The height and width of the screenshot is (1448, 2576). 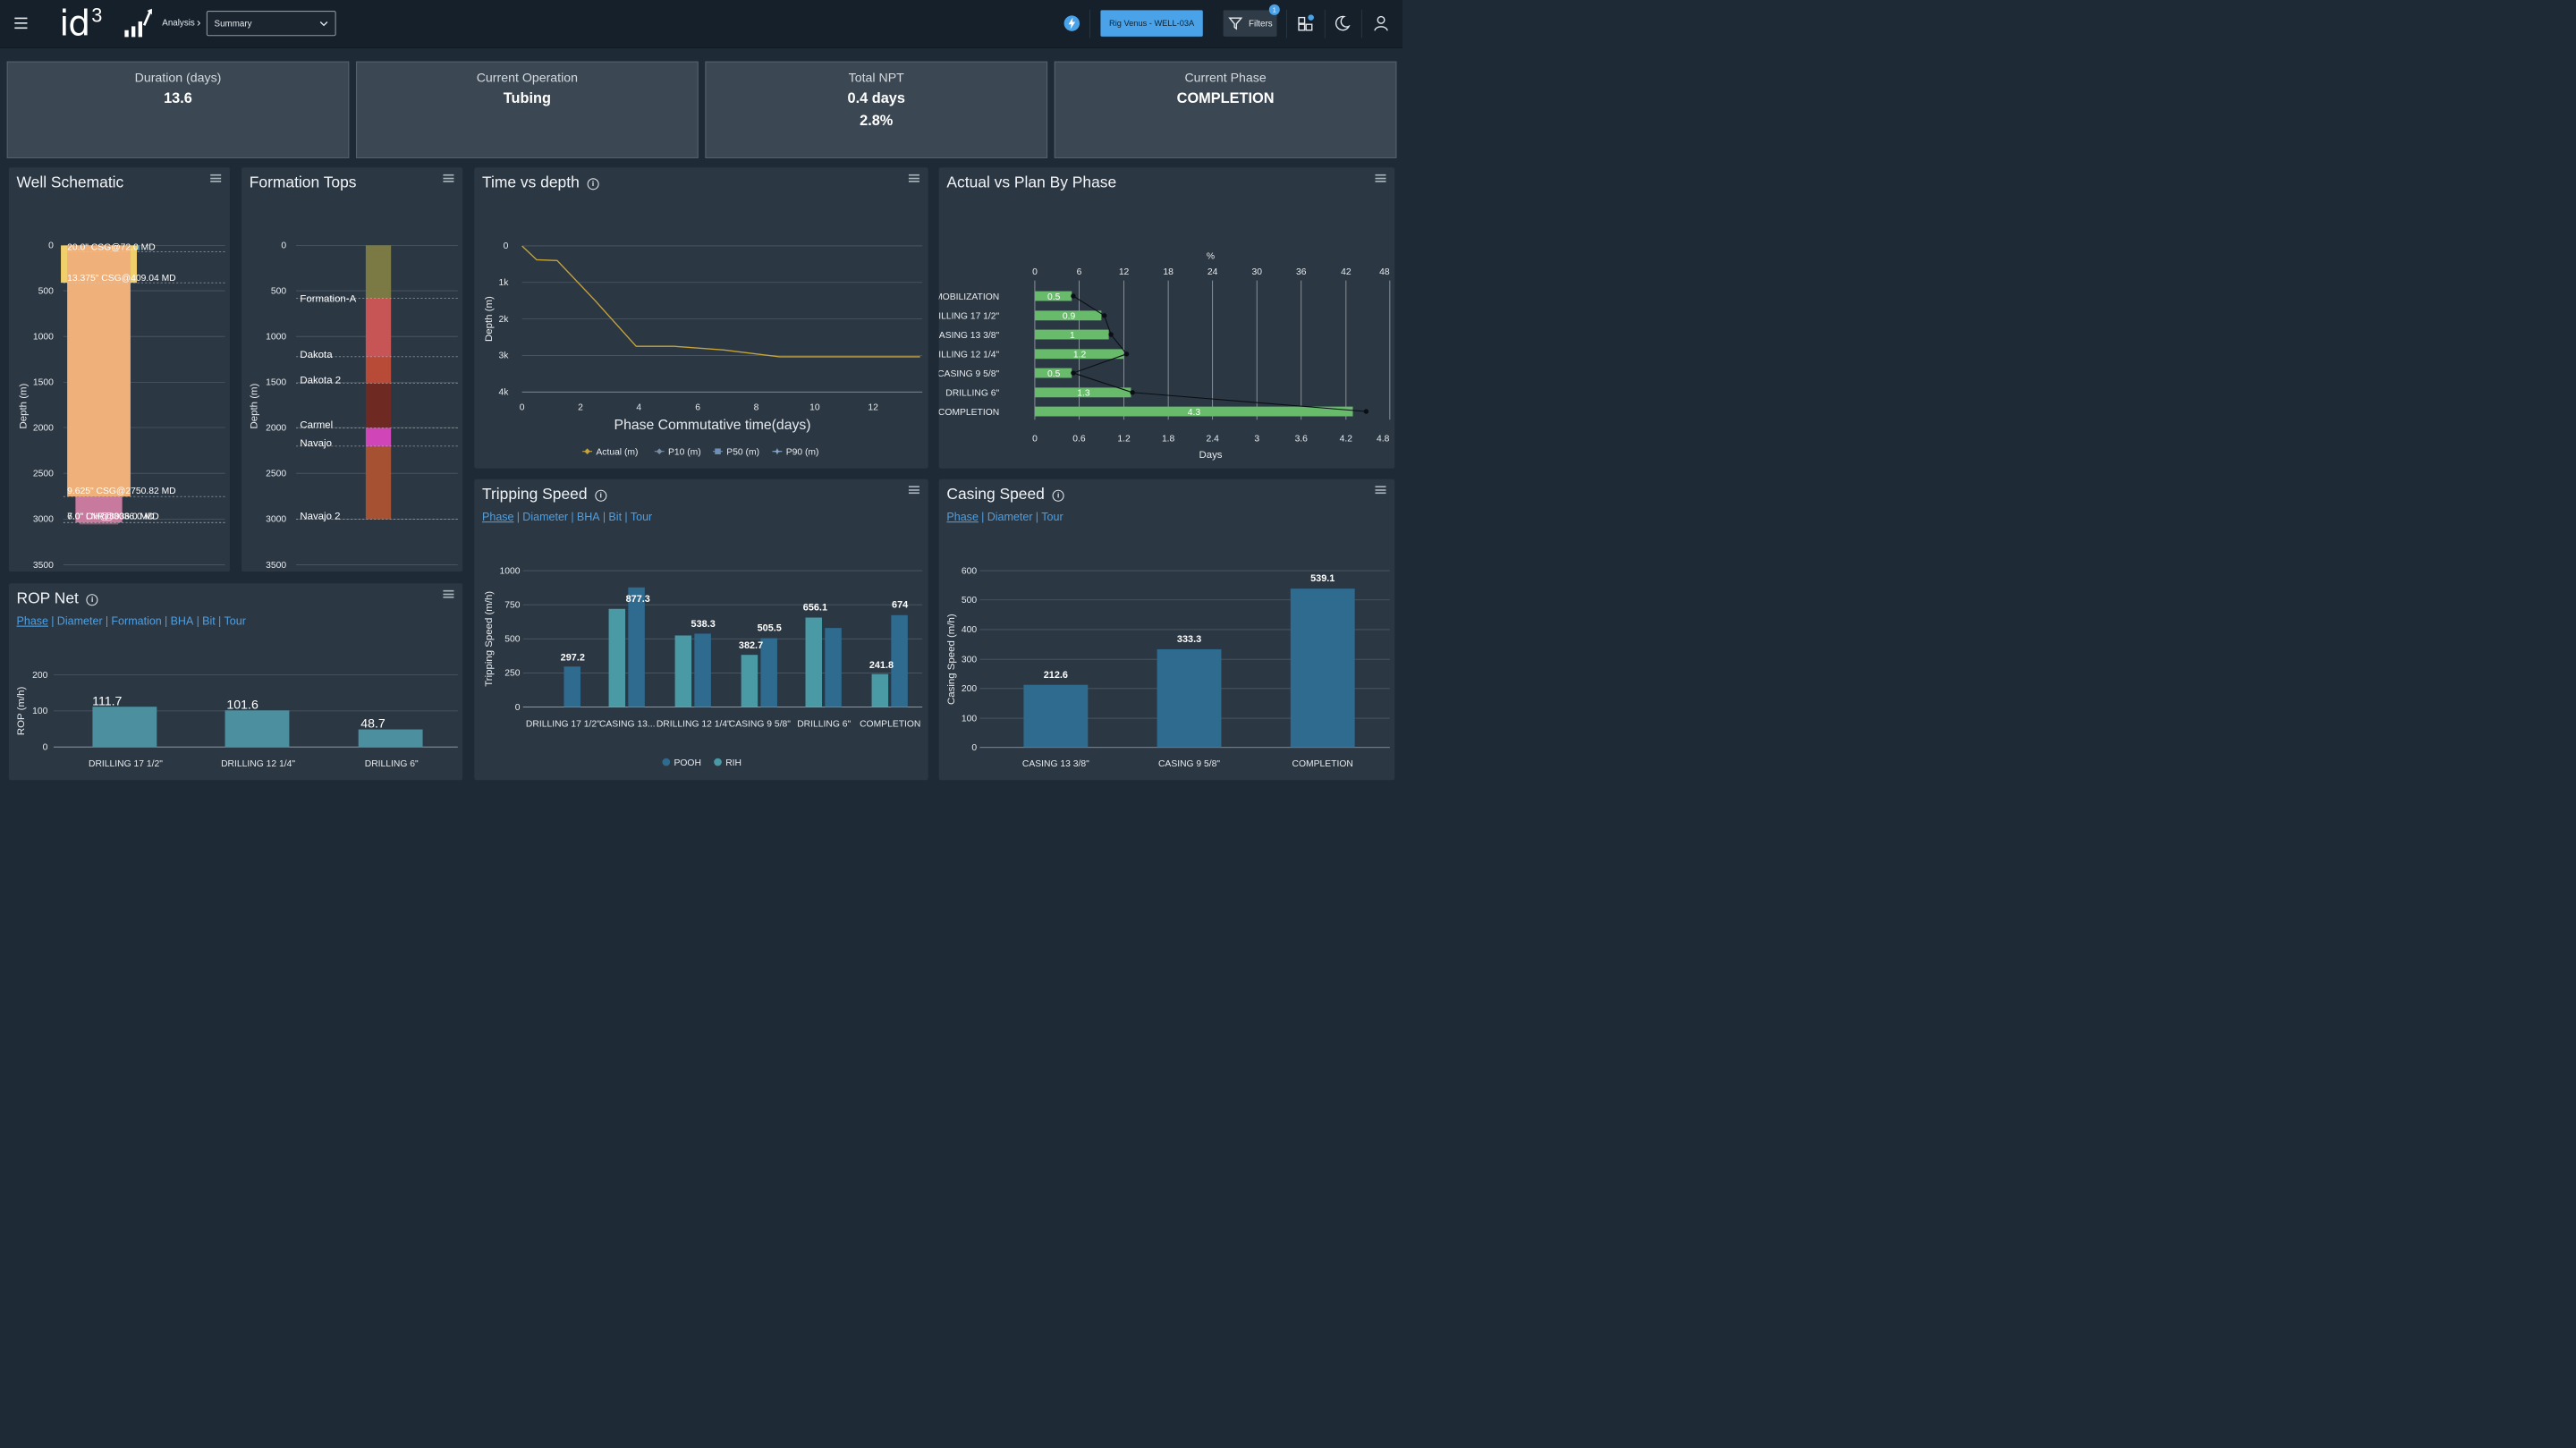 I want to click on x-tick: 10, so click(x=814, y=407).